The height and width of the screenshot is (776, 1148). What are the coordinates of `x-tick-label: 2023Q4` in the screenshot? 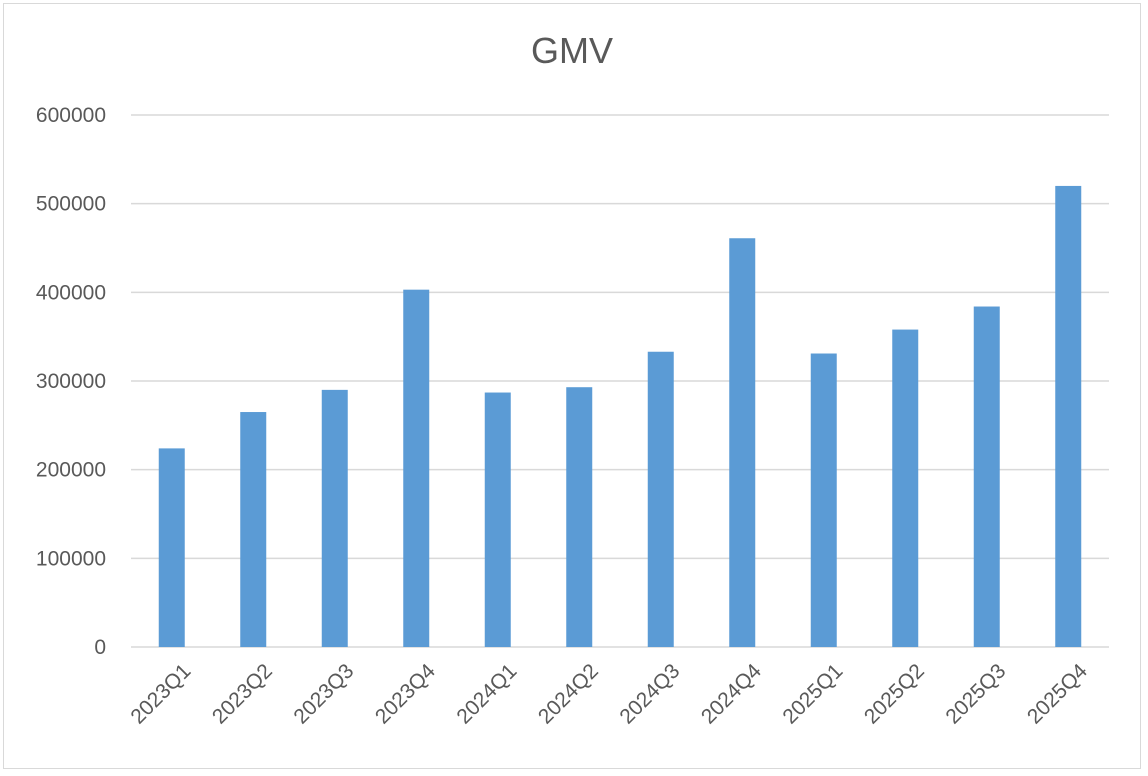 It's located at (405, 693).